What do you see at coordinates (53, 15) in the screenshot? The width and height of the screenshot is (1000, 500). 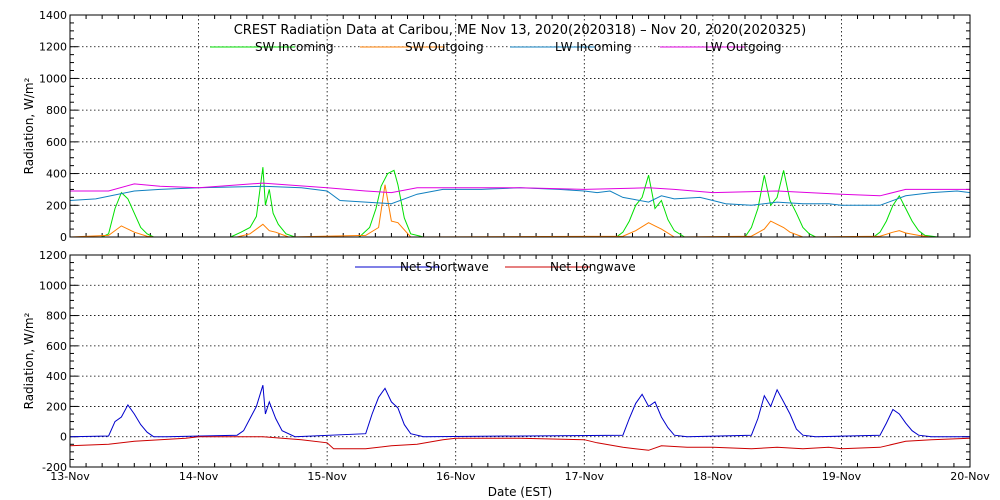 I see `y-tick-label: 1400` at bounding box center [53, 15].